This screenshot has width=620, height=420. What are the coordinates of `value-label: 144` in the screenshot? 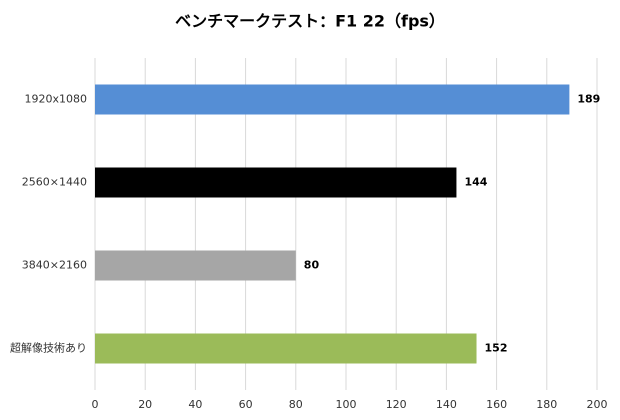 It's located at (475, 182).